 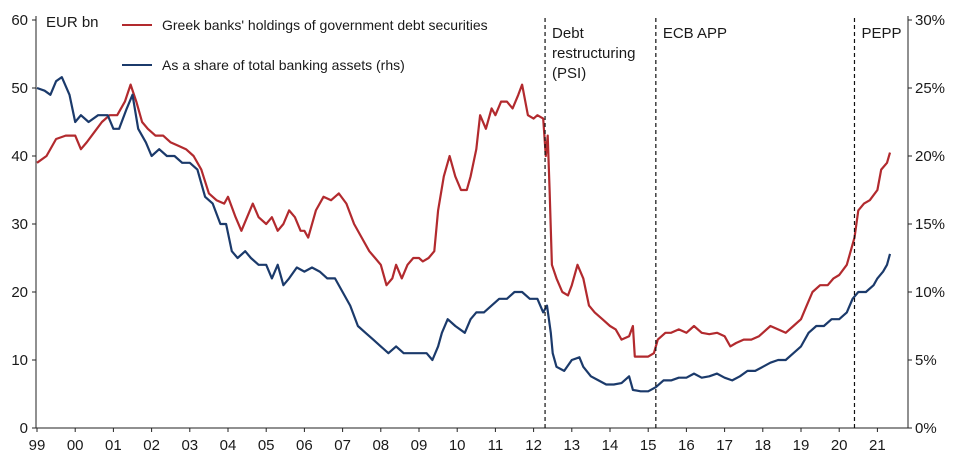 I want to click on event-label: PEPP, so click(x=881, y=33).